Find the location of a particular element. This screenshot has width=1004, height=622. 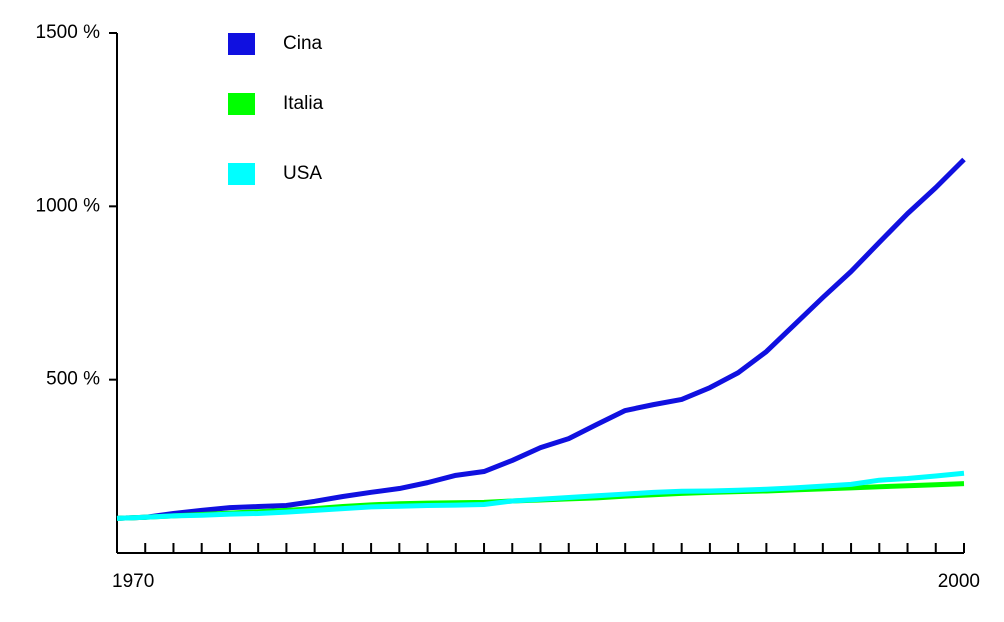

series-line is located at coordinates (540, 495).